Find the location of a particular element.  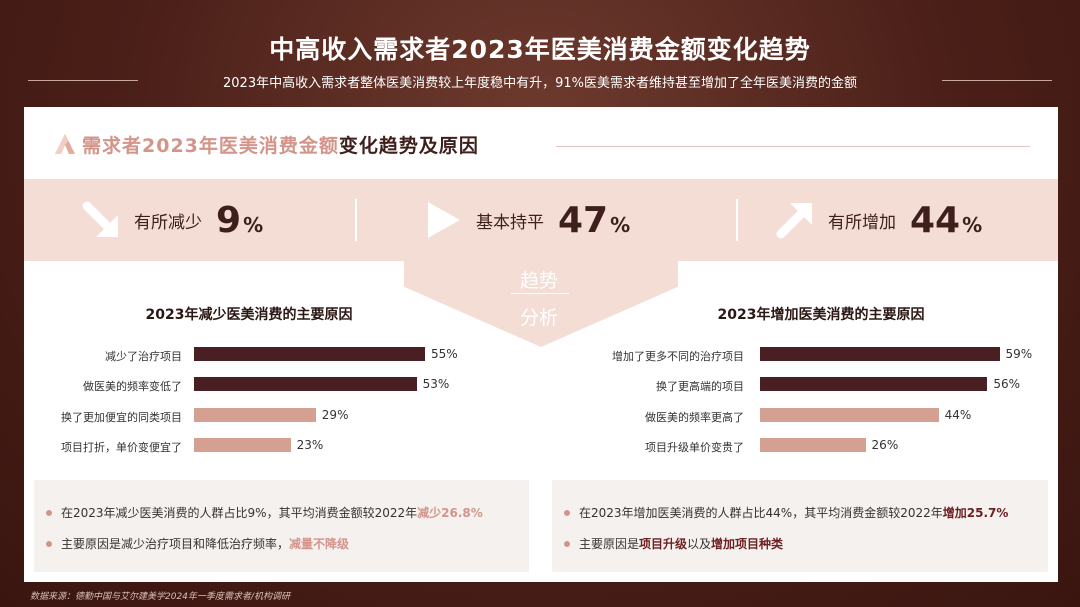

stat-flat: 基本持平 47 % is located at coordinates (526, 220).